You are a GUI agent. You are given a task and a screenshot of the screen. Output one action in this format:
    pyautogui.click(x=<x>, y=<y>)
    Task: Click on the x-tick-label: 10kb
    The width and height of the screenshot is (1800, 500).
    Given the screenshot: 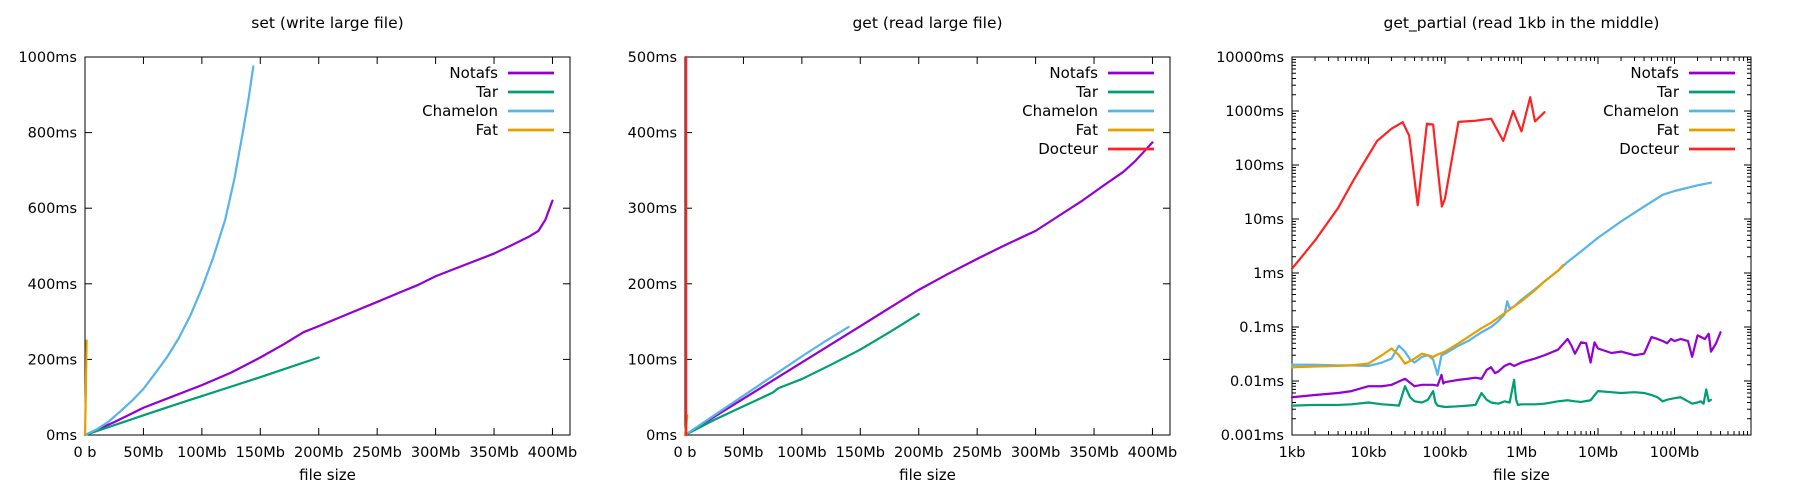 What is the action you would take?
    pyautogui.click(x=1368, y=453)
    